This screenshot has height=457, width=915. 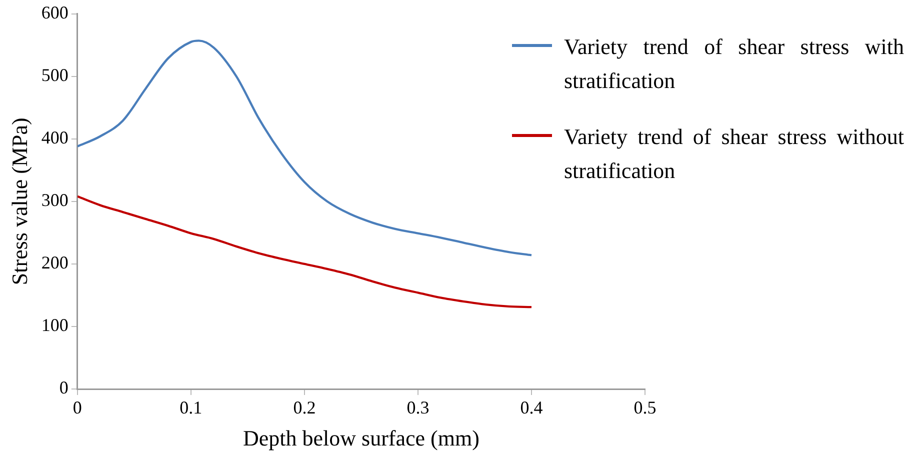 What do you see at coordinates (734, 64) in the screenshot?
I see `legend-label: Variety trend of shear stress with stratification` at bounding box center [734, 64].